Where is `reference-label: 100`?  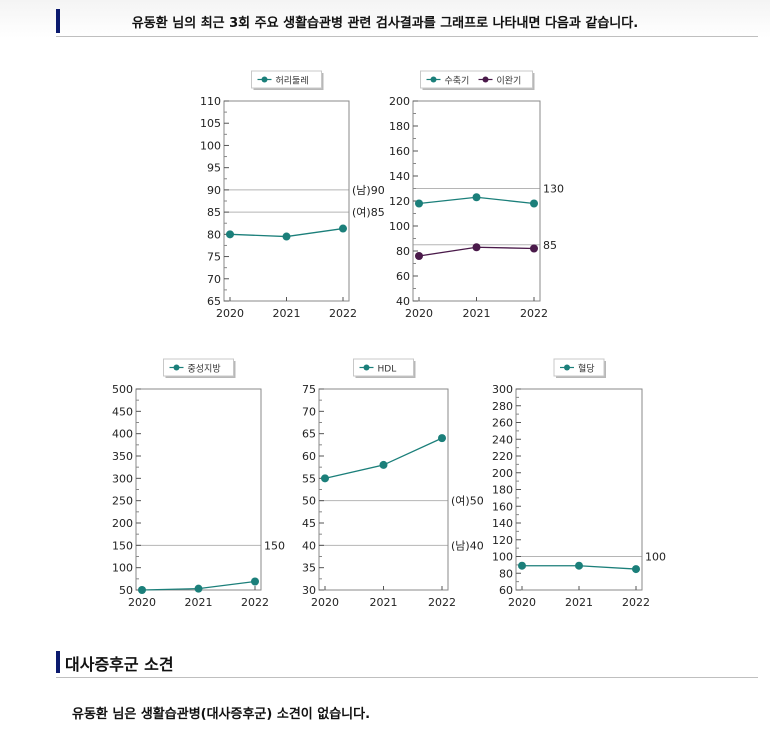 reference-label: 100 is located at coordinates (655, 557).